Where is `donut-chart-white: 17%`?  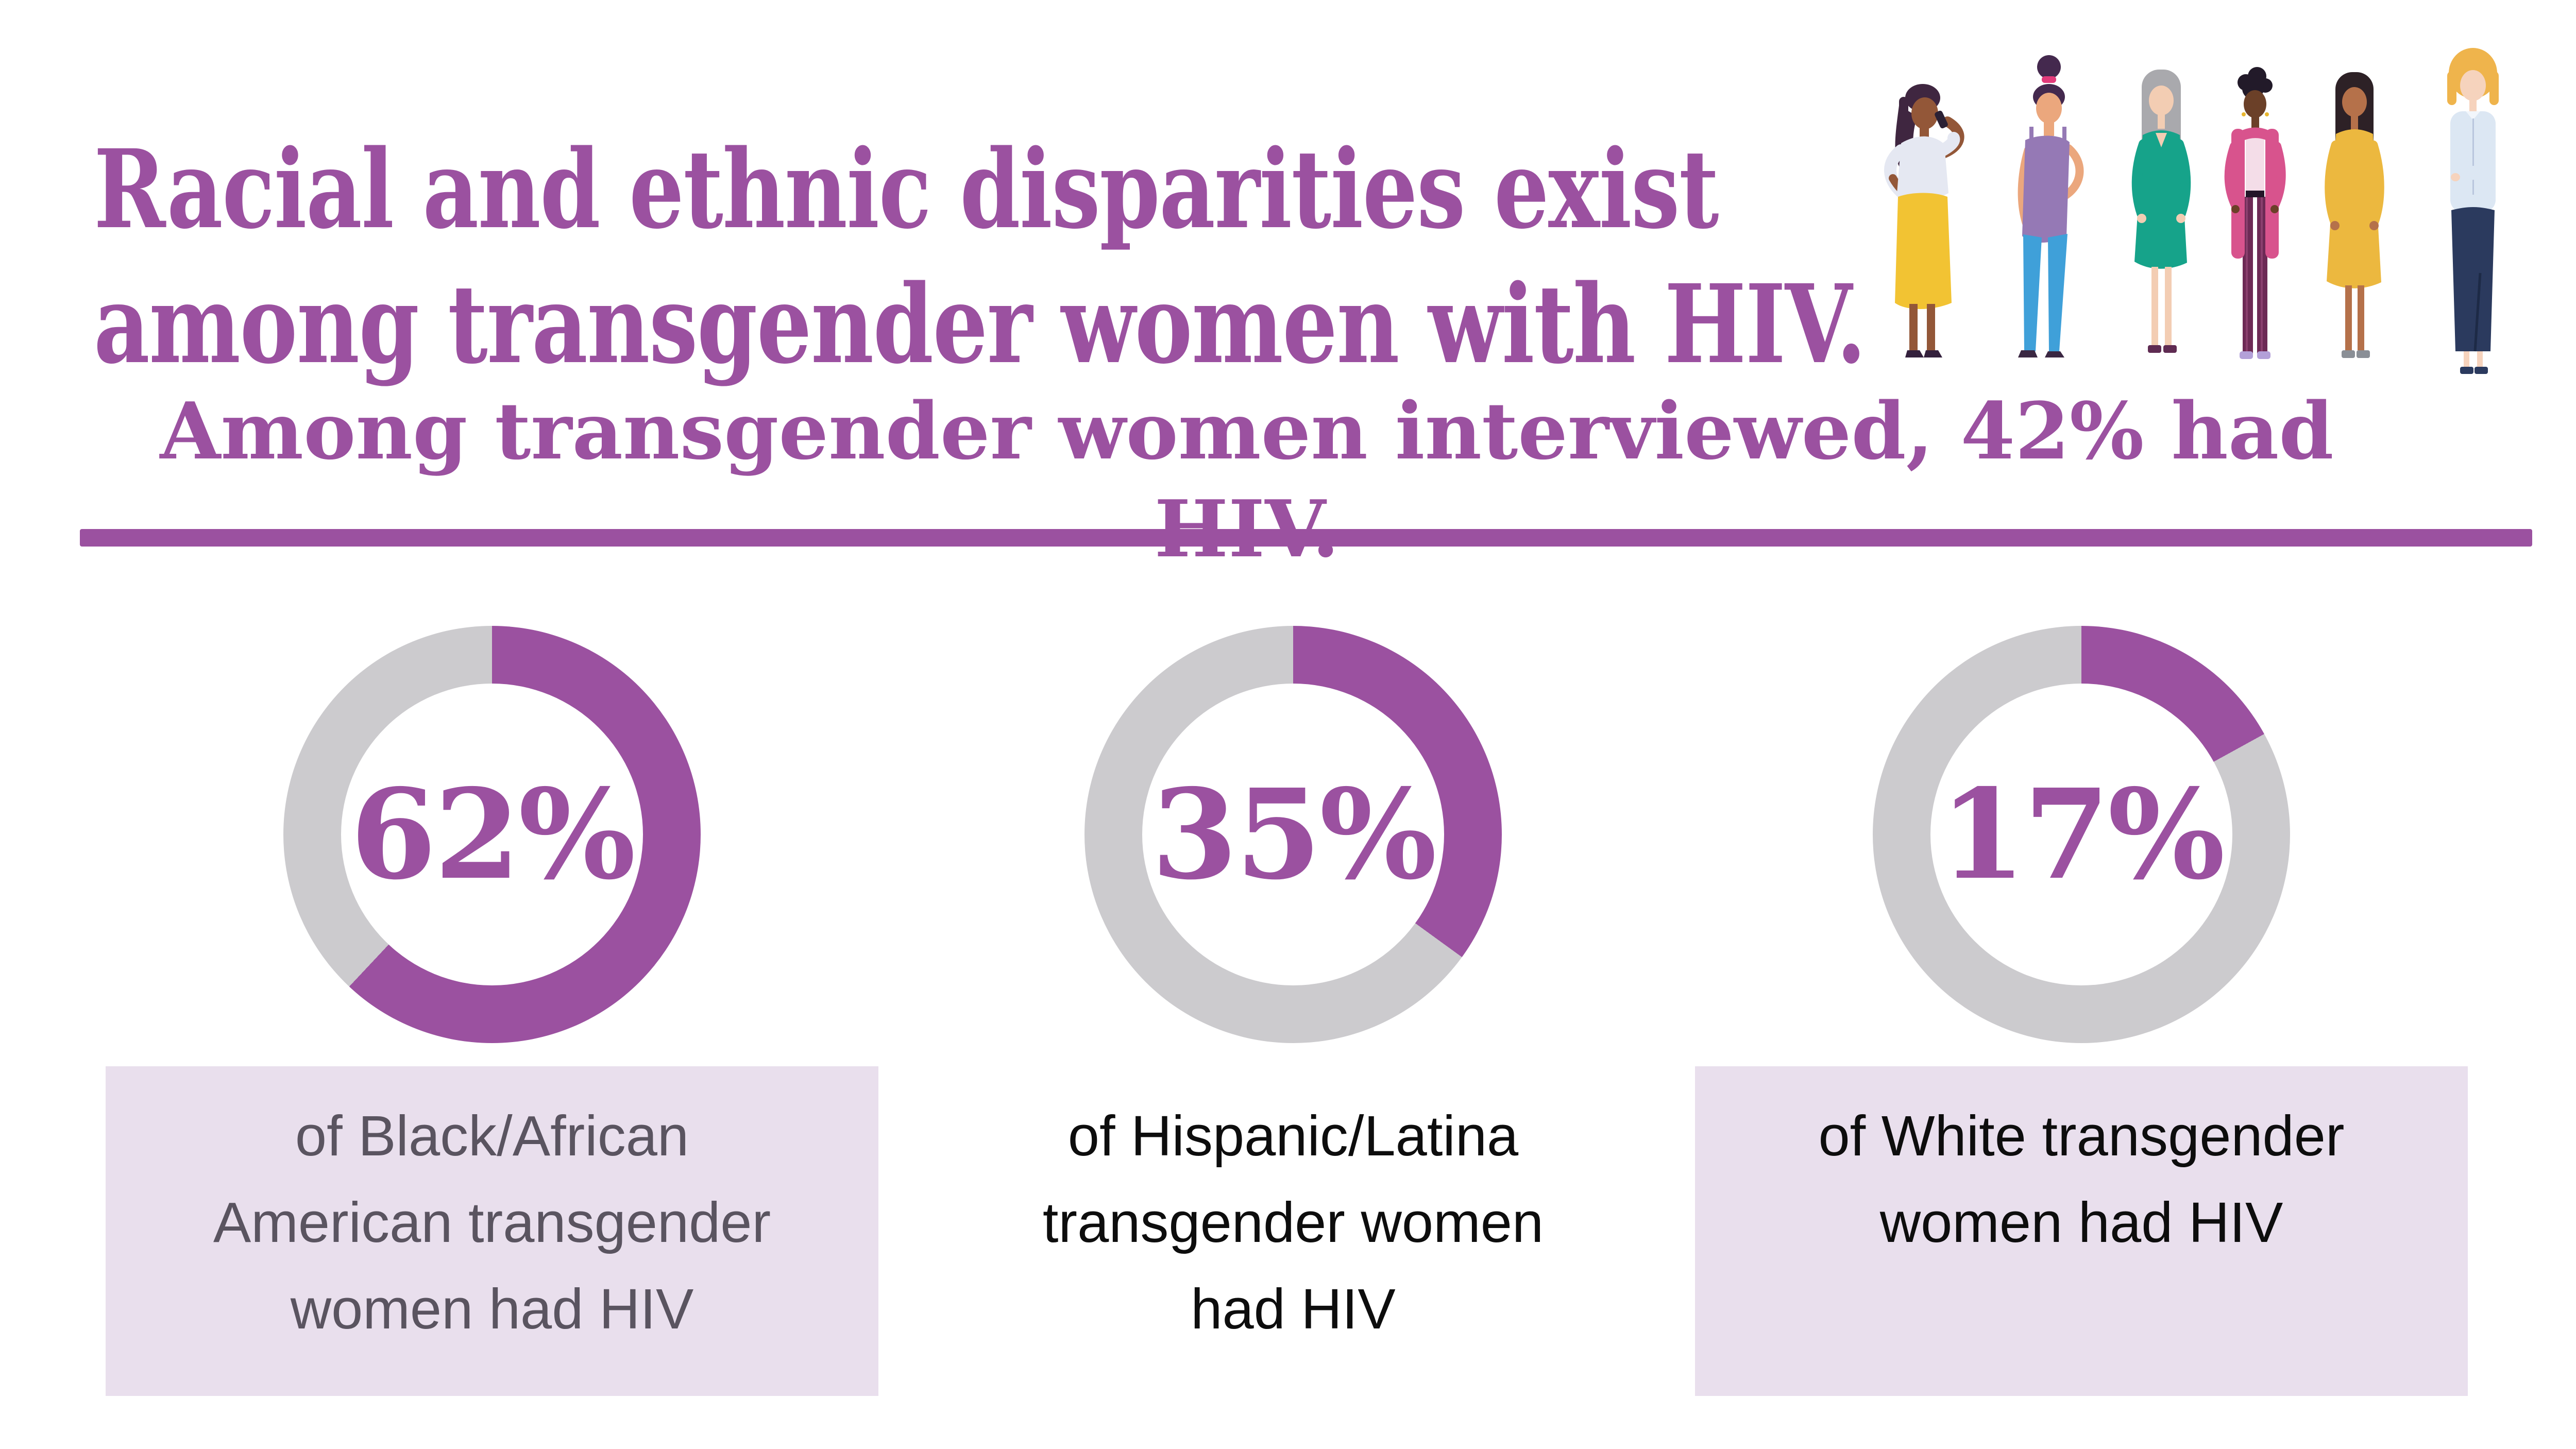 donut-chart-white: 17% is located at coordinates (2081, 835).